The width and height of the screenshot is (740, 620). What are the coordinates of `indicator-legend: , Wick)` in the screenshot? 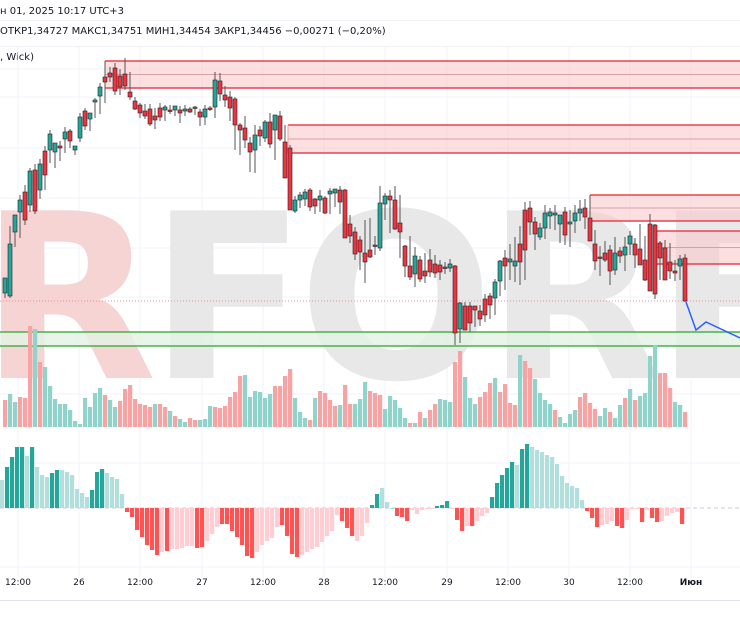 It's located at (17, 57).